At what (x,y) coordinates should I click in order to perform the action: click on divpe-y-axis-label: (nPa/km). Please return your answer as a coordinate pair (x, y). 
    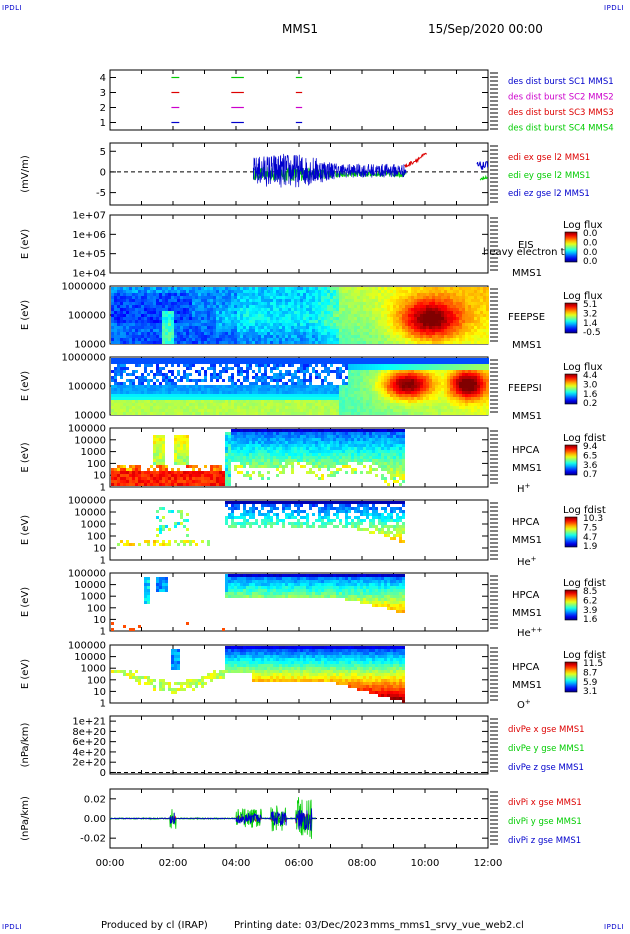
    Looking at the image, I should click on (25, 745).